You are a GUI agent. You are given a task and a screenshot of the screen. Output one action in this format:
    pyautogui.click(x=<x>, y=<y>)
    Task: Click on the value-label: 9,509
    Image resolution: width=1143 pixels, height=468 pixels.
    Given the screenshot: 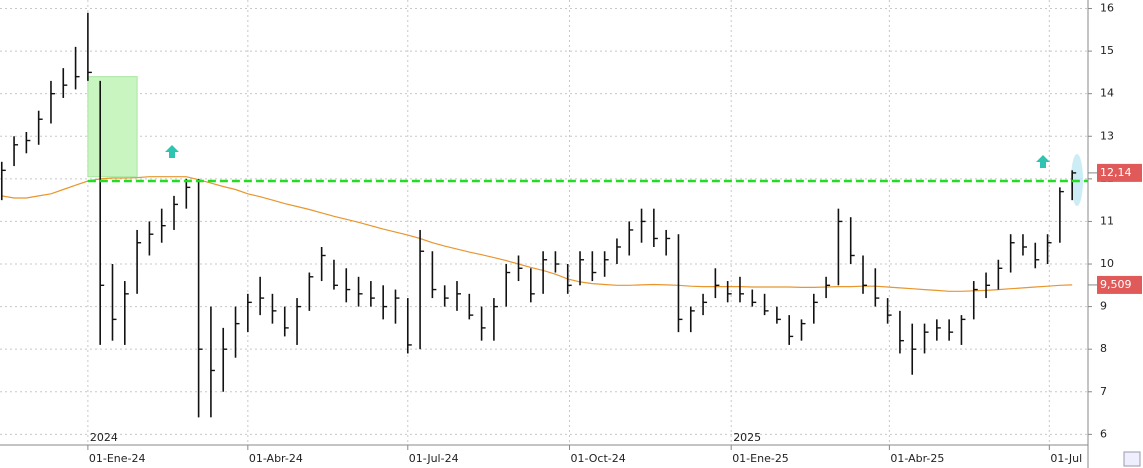 What is the action you would take?
    pyautogui.click(x=1116, y=284)
    